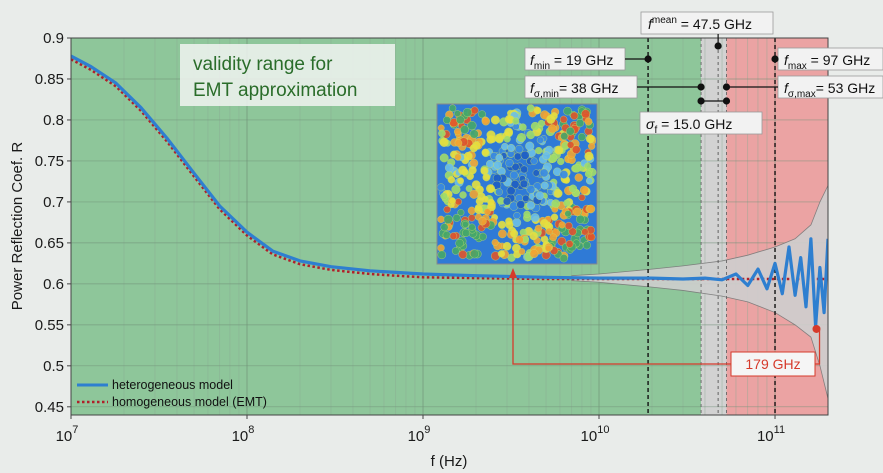 This screenshot has height=473, width=883. I want to click on 179ghz-label-box, so click(773, 364).